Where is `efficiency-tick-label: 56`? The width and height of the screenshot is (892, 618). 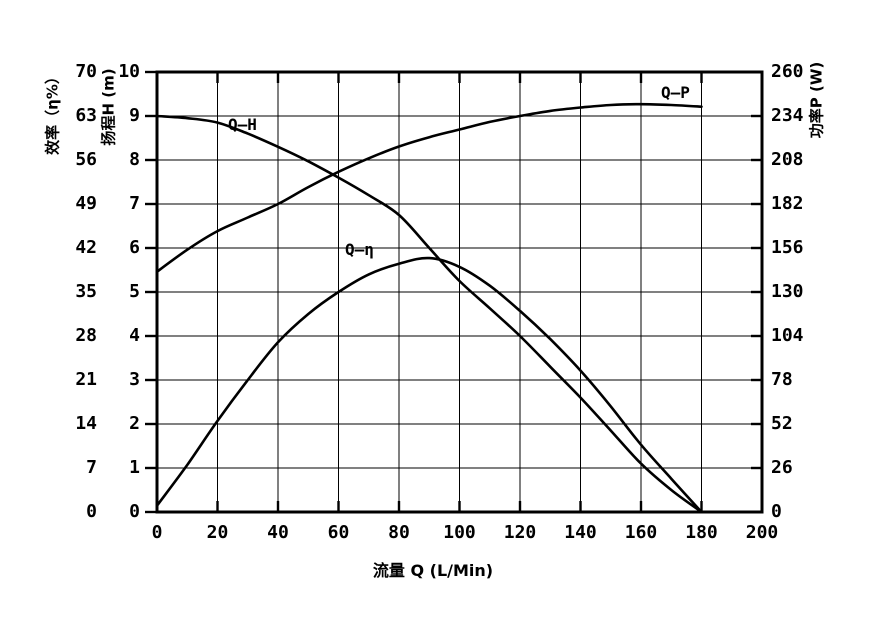 efficiency-tick-label: 56 is located at coordinates (86, 159).